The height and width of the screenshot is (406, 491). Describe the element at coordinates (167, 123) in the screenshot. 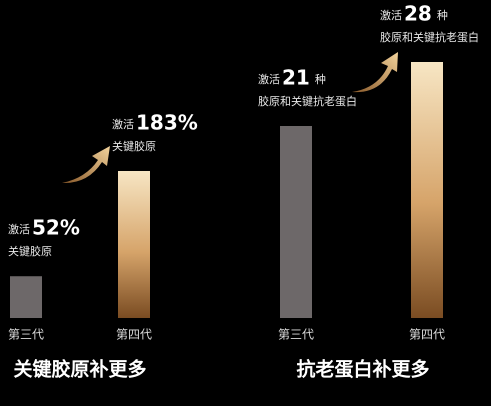

I see `value-label: 183%` at that location.